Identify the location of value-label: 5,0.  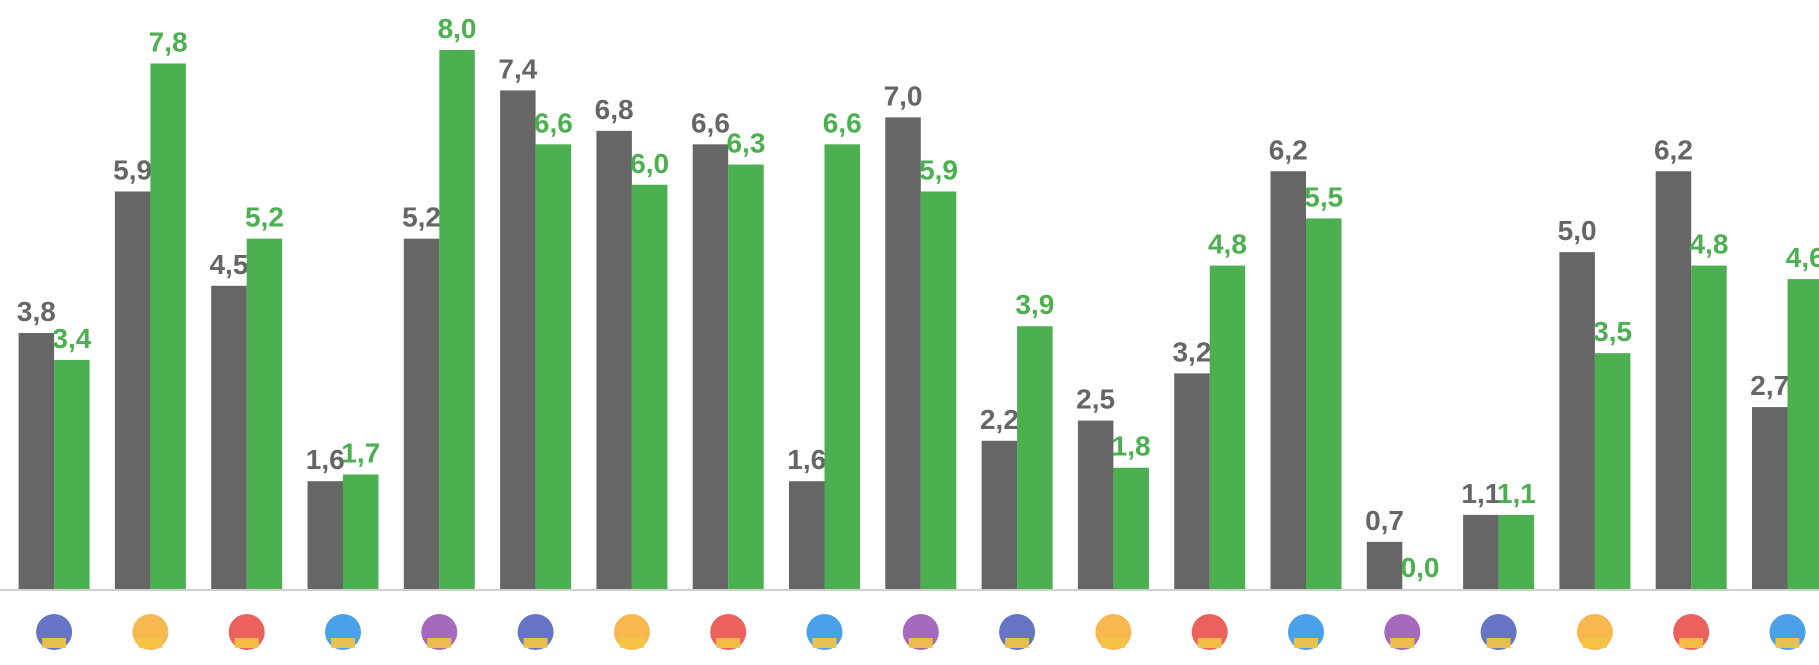
(1577, 230).